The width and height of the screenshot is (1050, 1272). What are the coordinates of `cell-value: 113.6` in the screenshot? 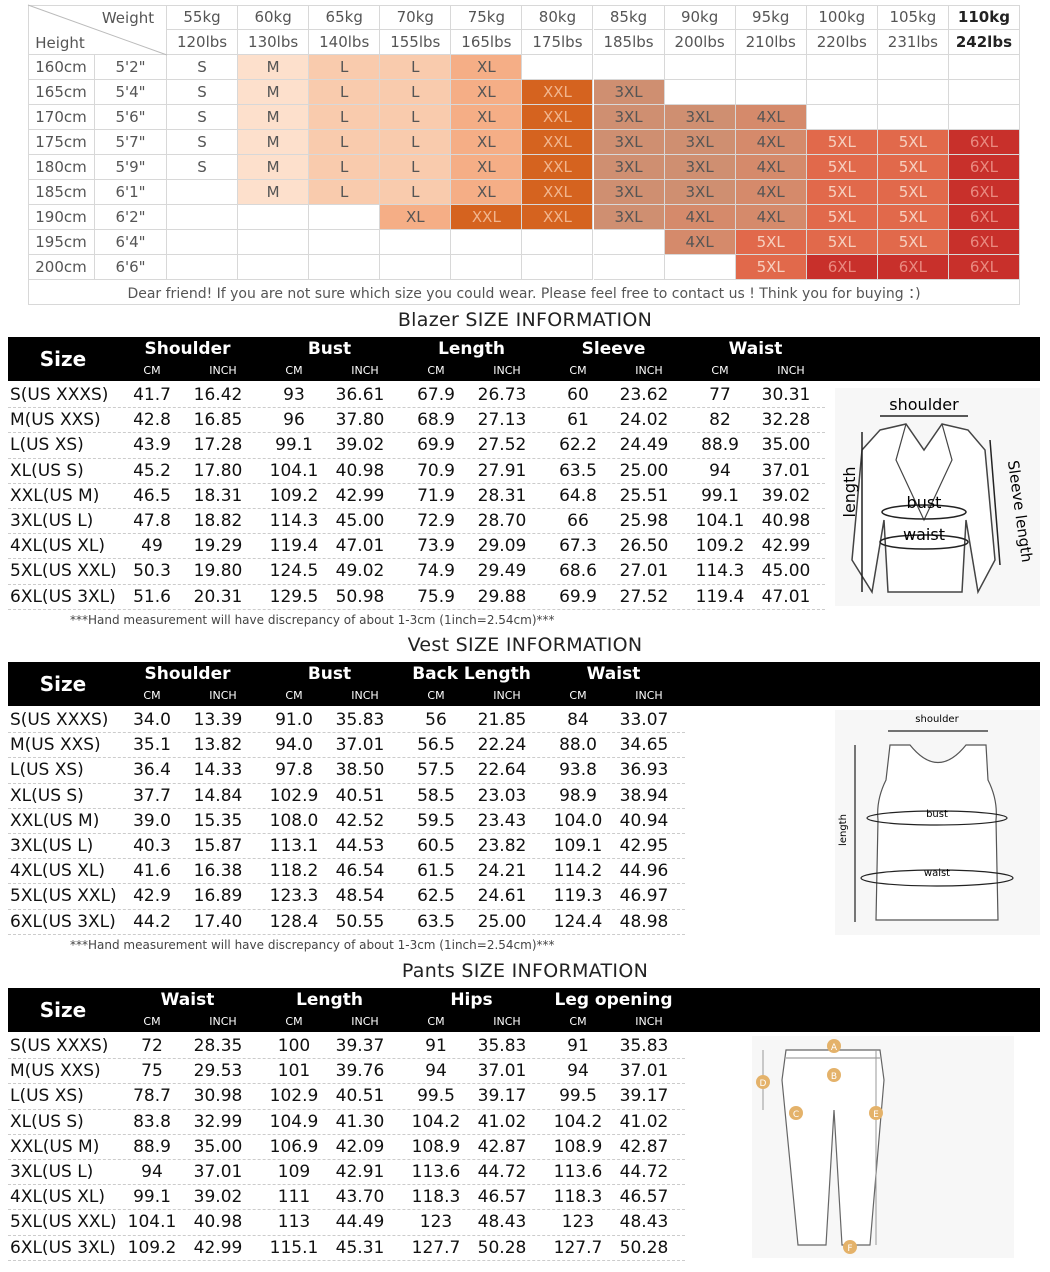 It's located at (578, 1172).